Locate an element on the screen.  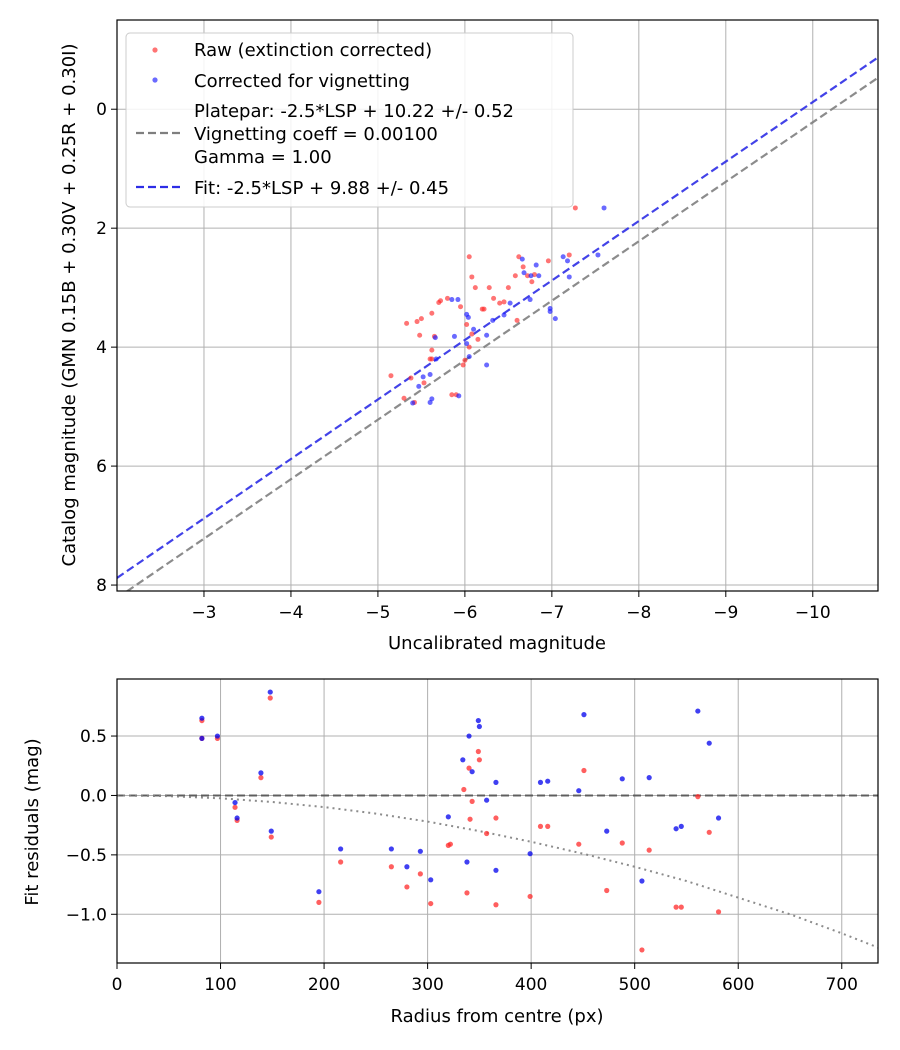
x-tick-label: 600 is located at coordinates (738, 985).